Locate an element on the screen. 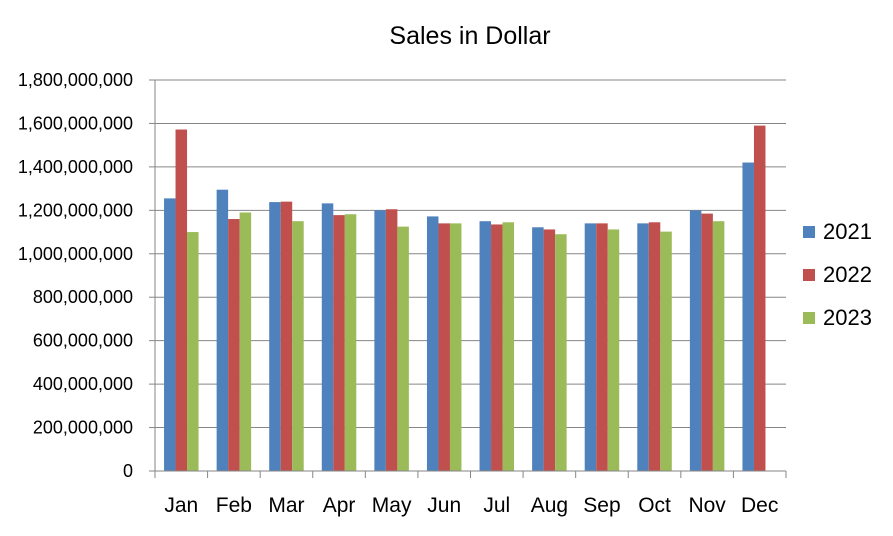 This screenshot has width=893, height=536. legend-item: 2022 is located at coordinates (837, 274).